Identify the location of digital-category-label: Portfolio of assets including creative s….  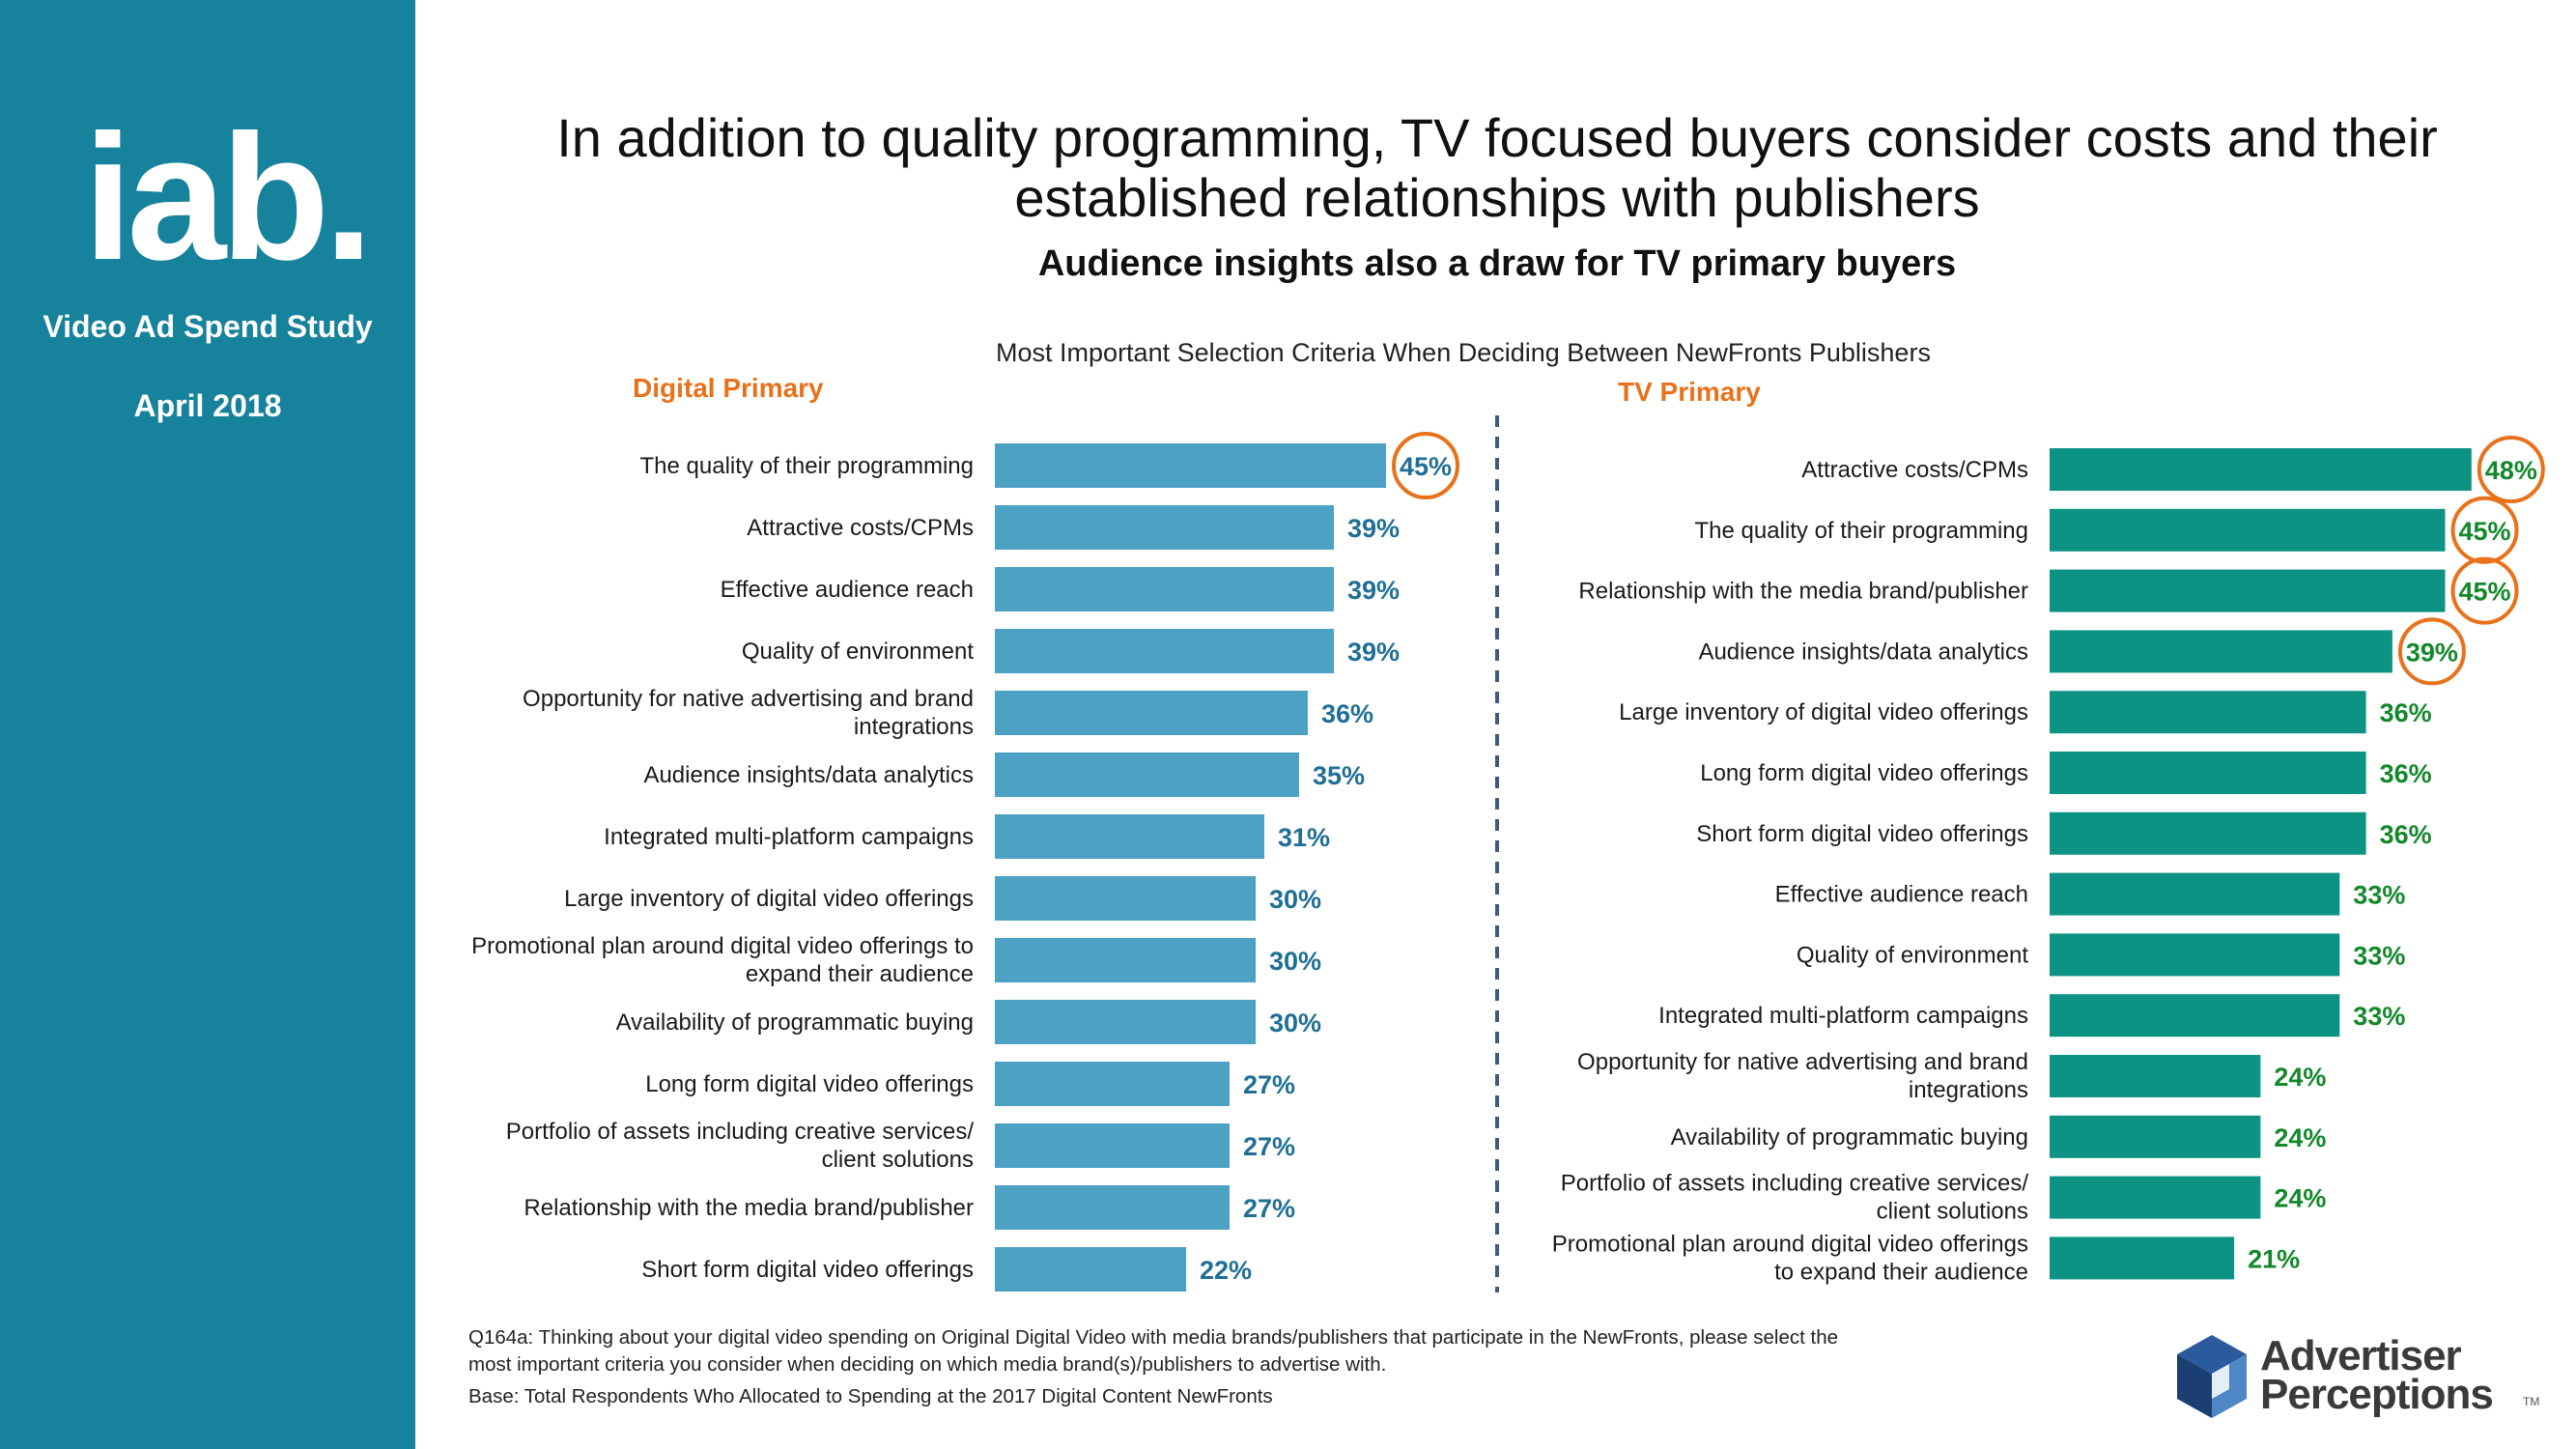
(740, 1146).